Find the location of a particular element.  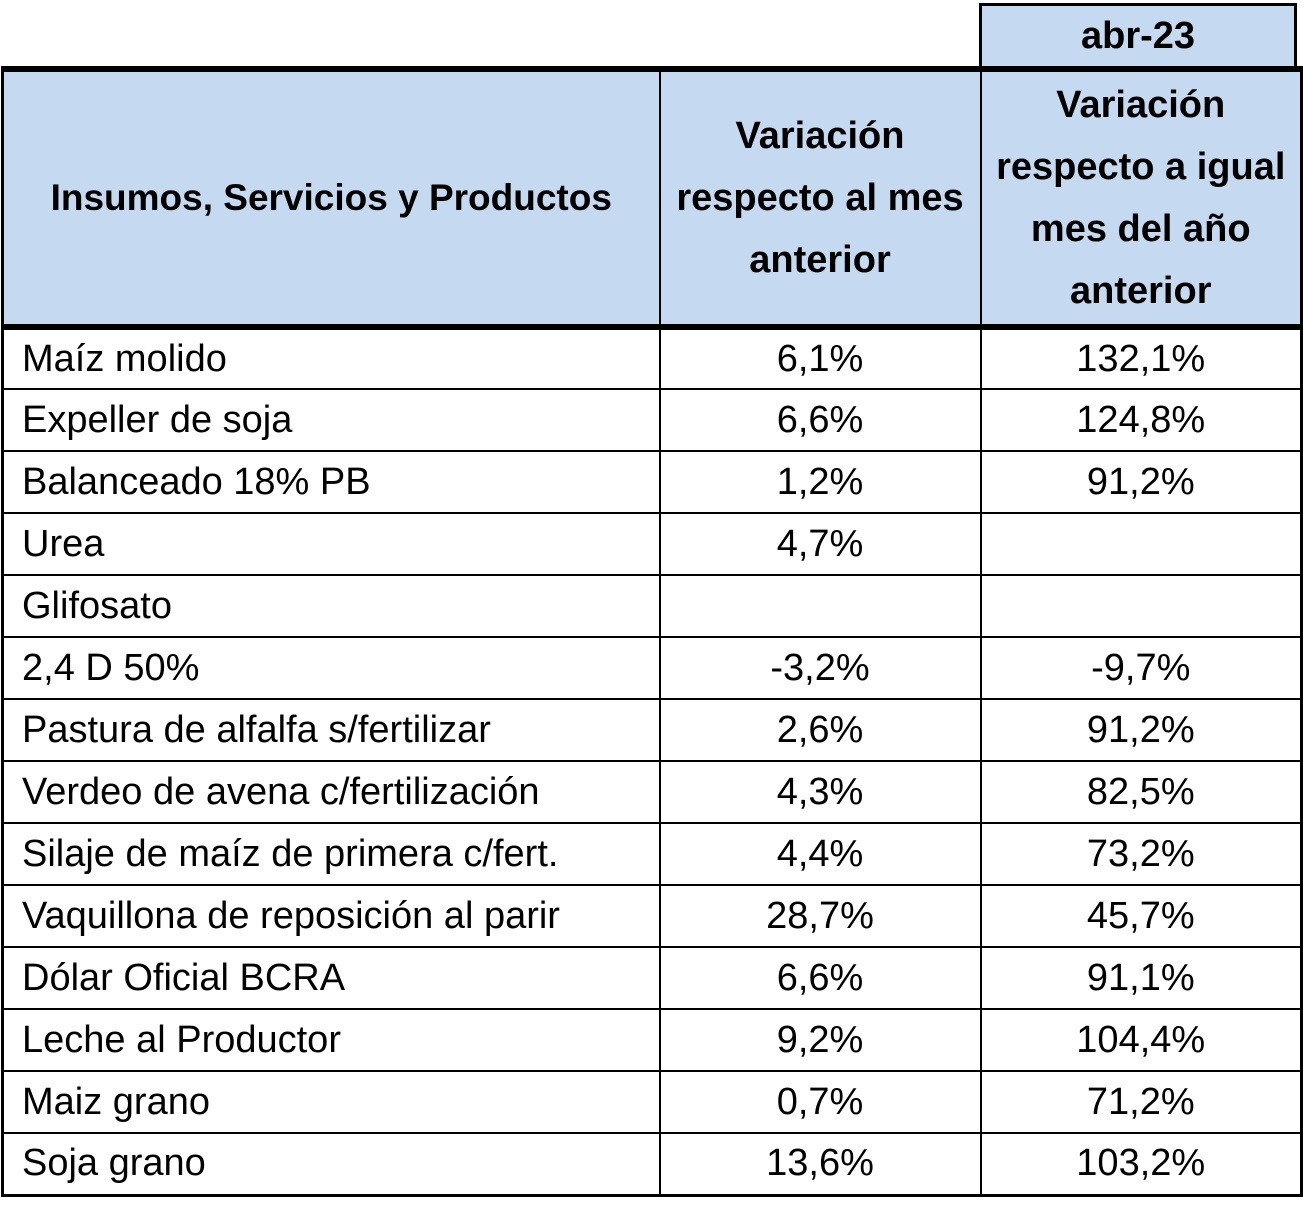

table-row: Dólar Oficial BCRA 6,6% 91,1% is located at coordinates (652, 978).